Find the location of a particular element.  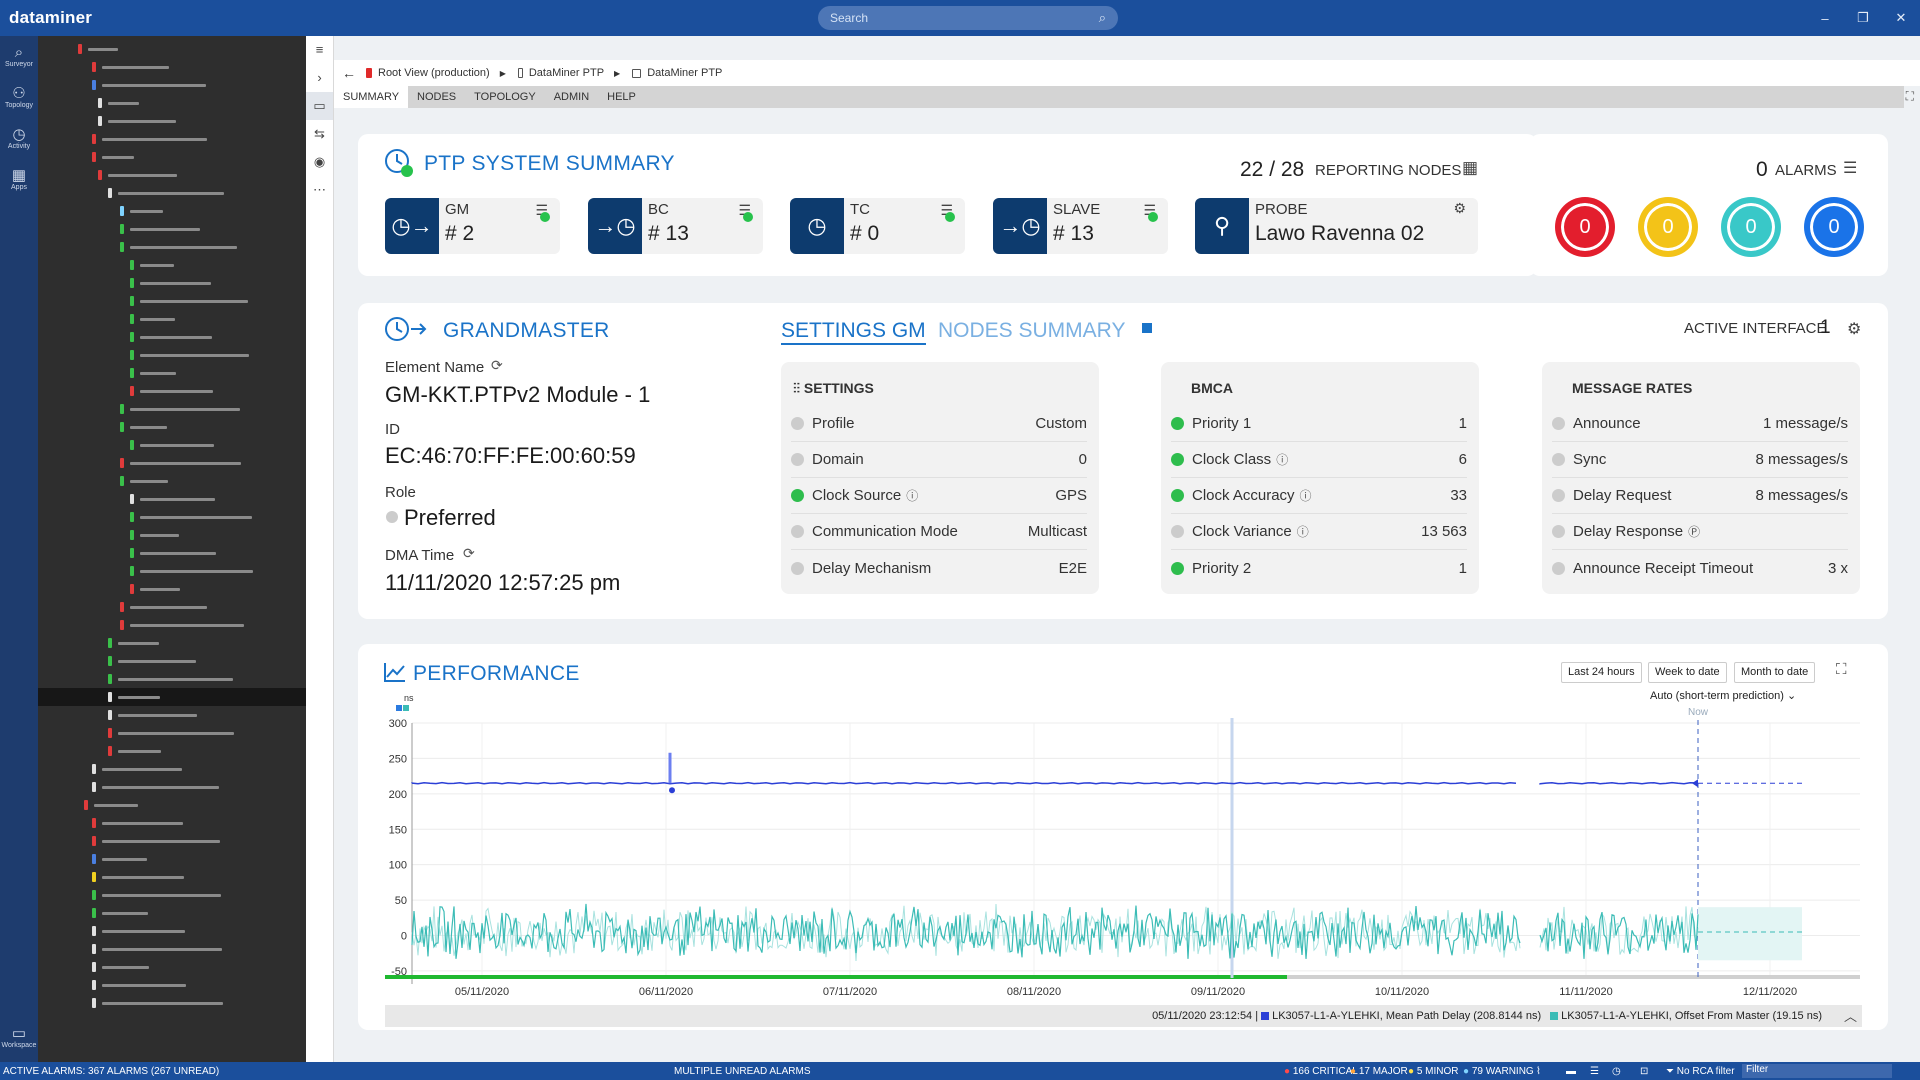

tc-box: ◷ TC # 0 ☰ is located at coordinates (877, 226).